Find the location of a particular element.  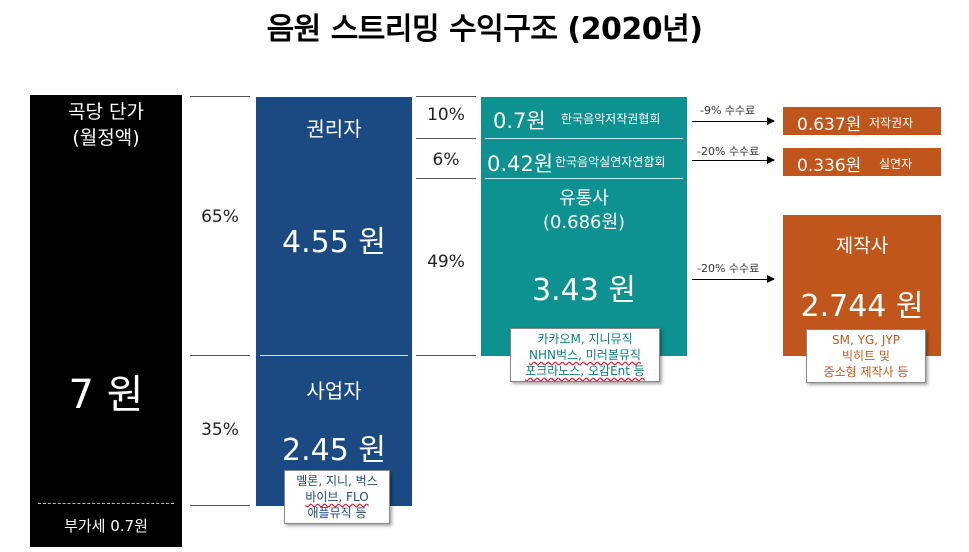

business-note-line2: 바이브, FLO is located at coordinates (337, 497).